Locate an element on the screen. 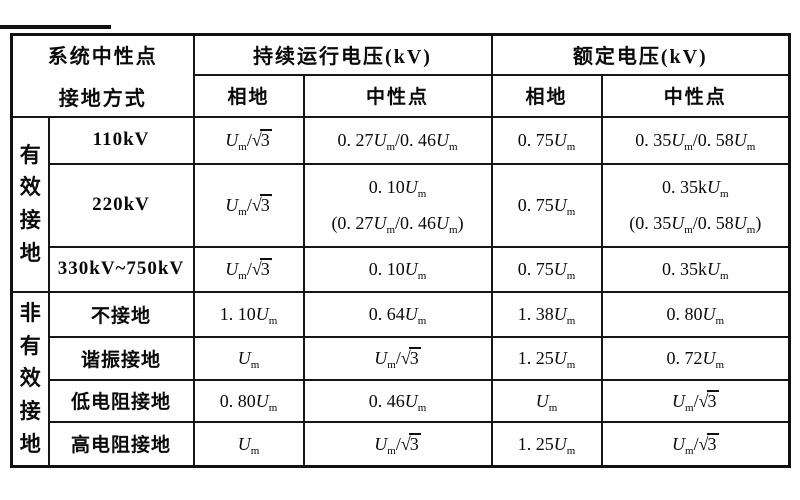 The height and width of the screenshot is (500, 800). header-grounding-line1: 系统中性点 is located at coordinates (102, 57).